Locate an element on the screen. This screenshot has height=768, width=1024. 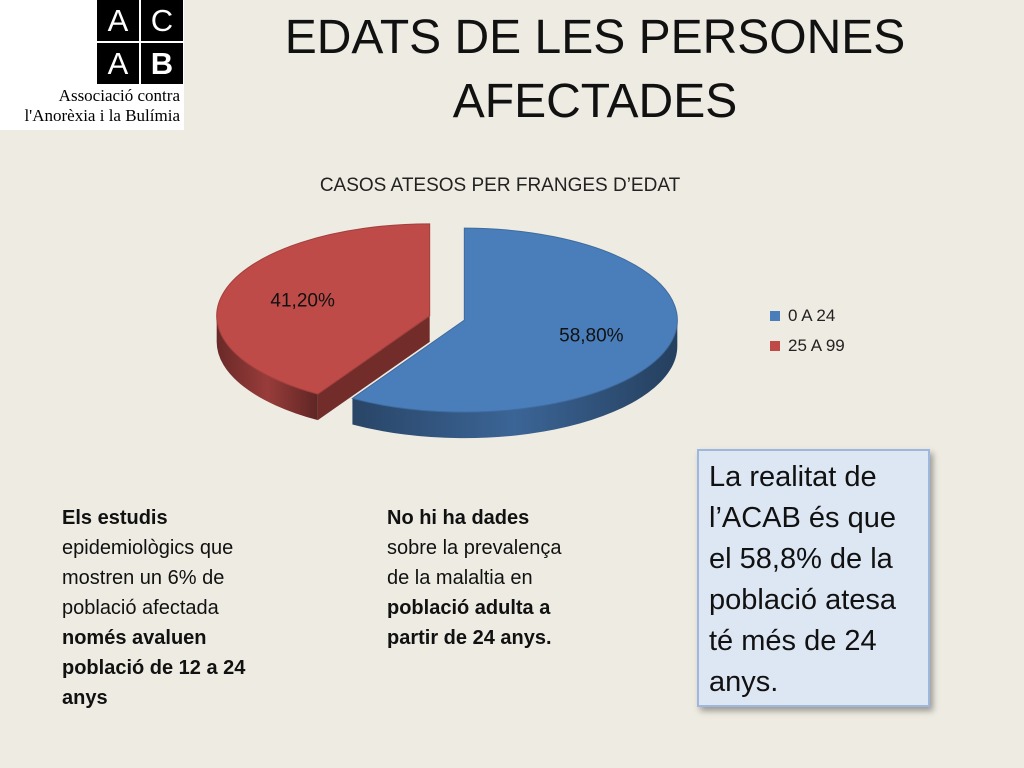
slide-title: EDATS DE LES PERSONES AFECTADES is located at coordinates (595, 70).